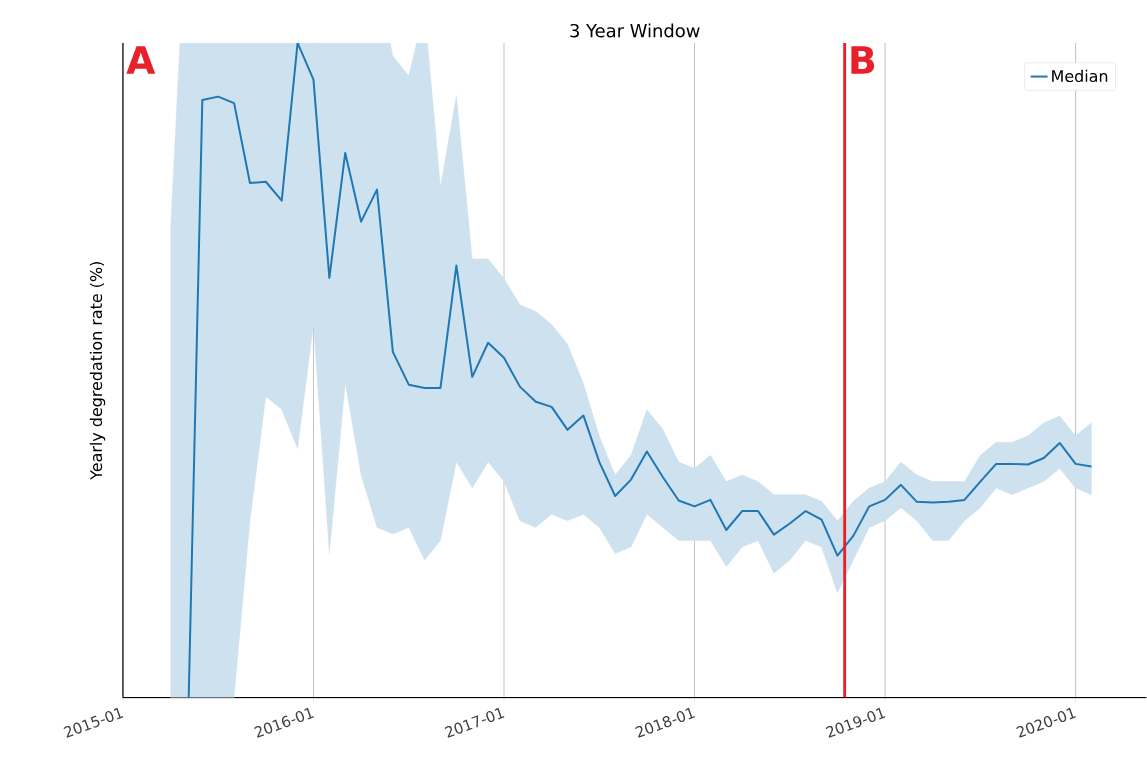  Describe the element at coordinates (141, 60) in the screenshot. I see `annotation: A` at that location.